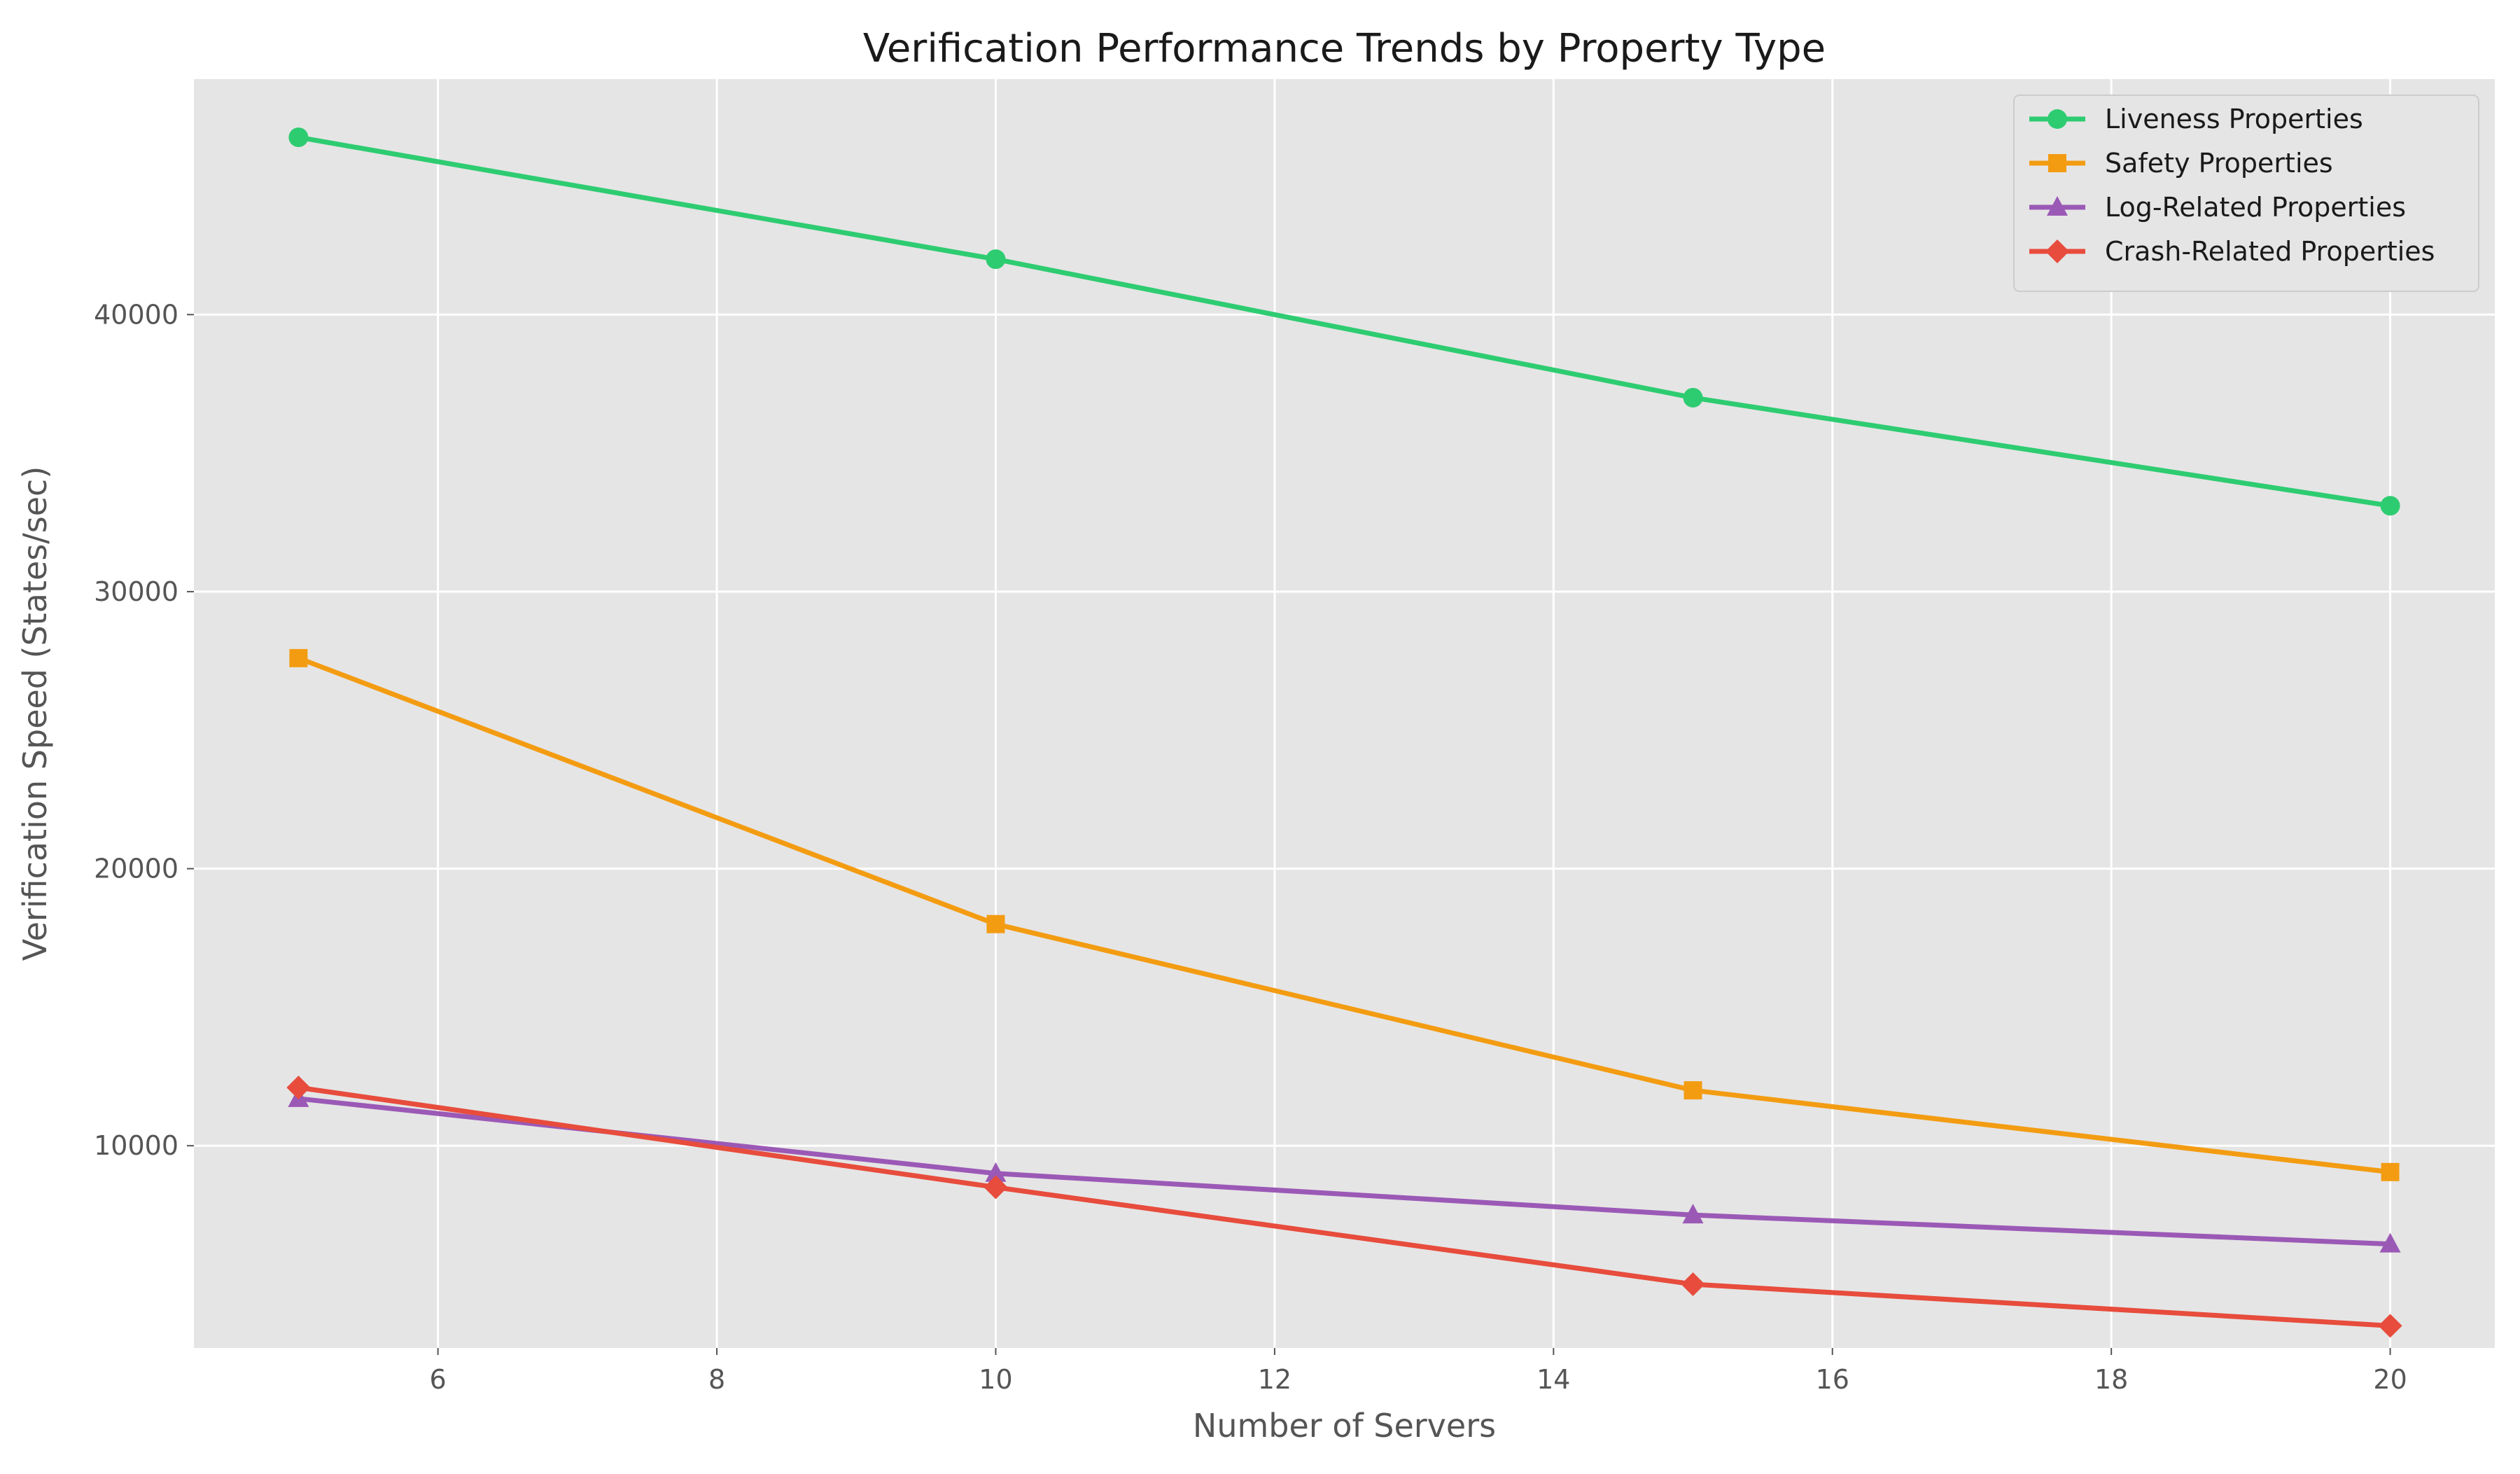 The height and width of the screenshot is (1474, 2520). Describe the element at coordinates (716, 1380) in the screenshot. I see `x-tick-label: 8` at that location.